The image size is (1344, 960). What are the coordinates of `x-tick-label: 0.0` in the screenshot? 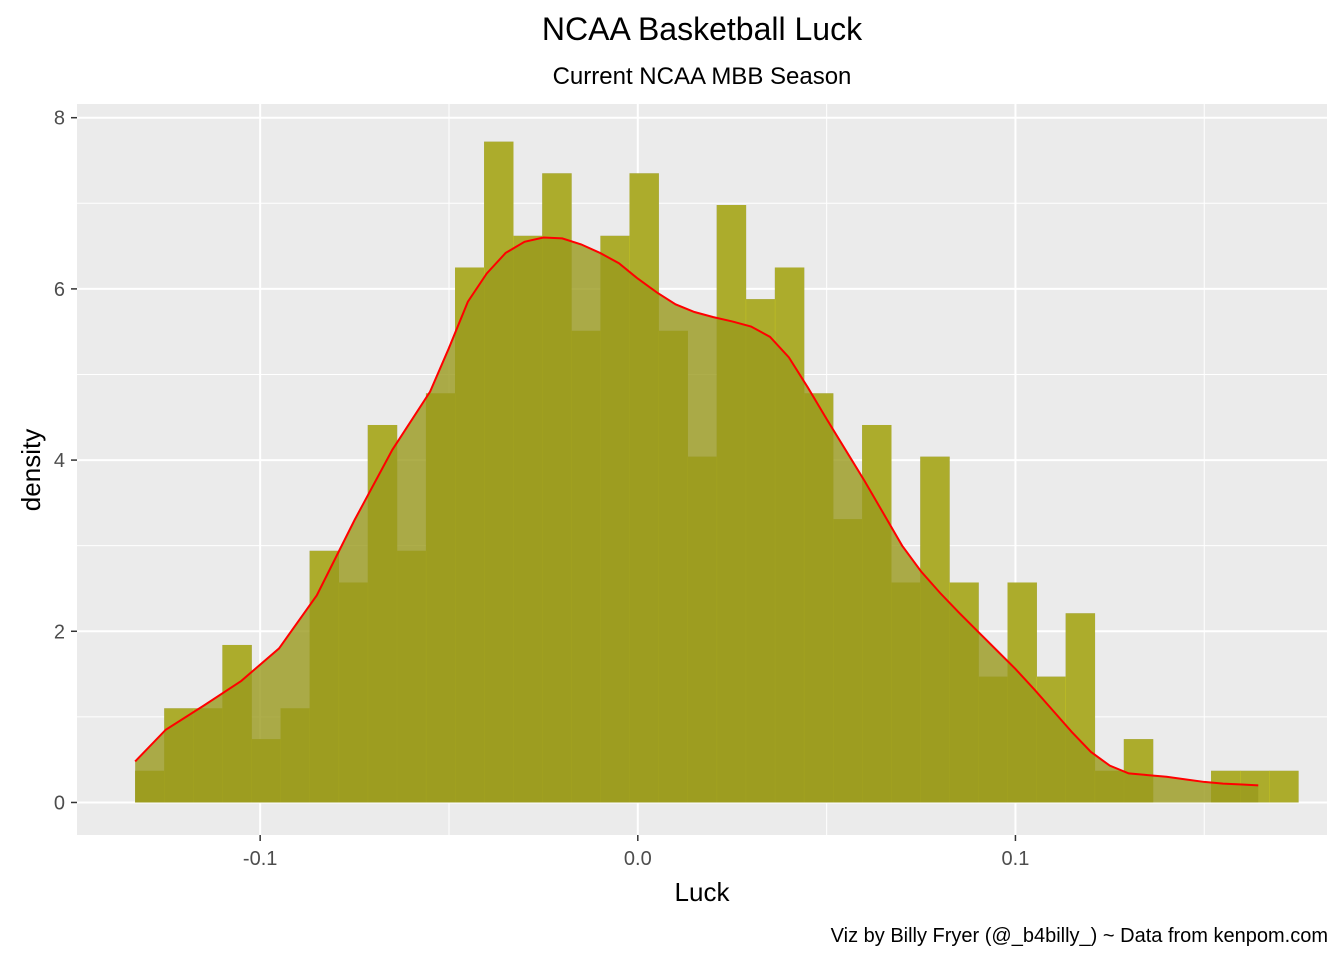 It's located at (638, 859).